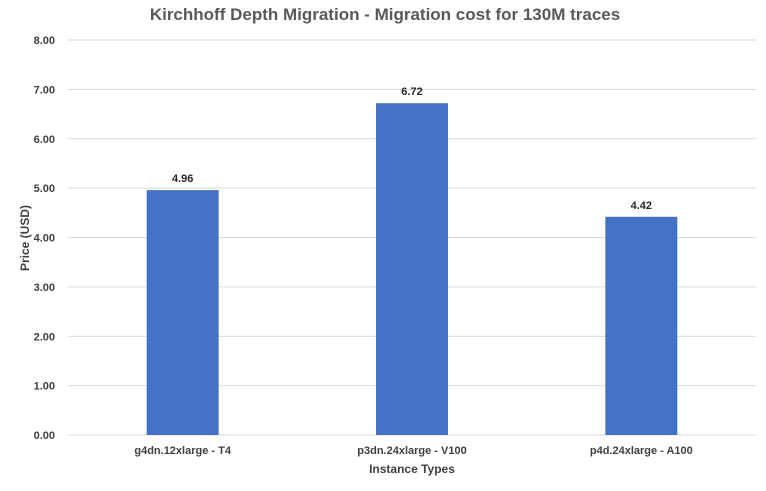 The width and height of the screenshot is (766, 491). Describe the element at coordinates (182, 451) in the screenshot. I see `x-category-label: g4dn.12xlarge - T4` at that location.